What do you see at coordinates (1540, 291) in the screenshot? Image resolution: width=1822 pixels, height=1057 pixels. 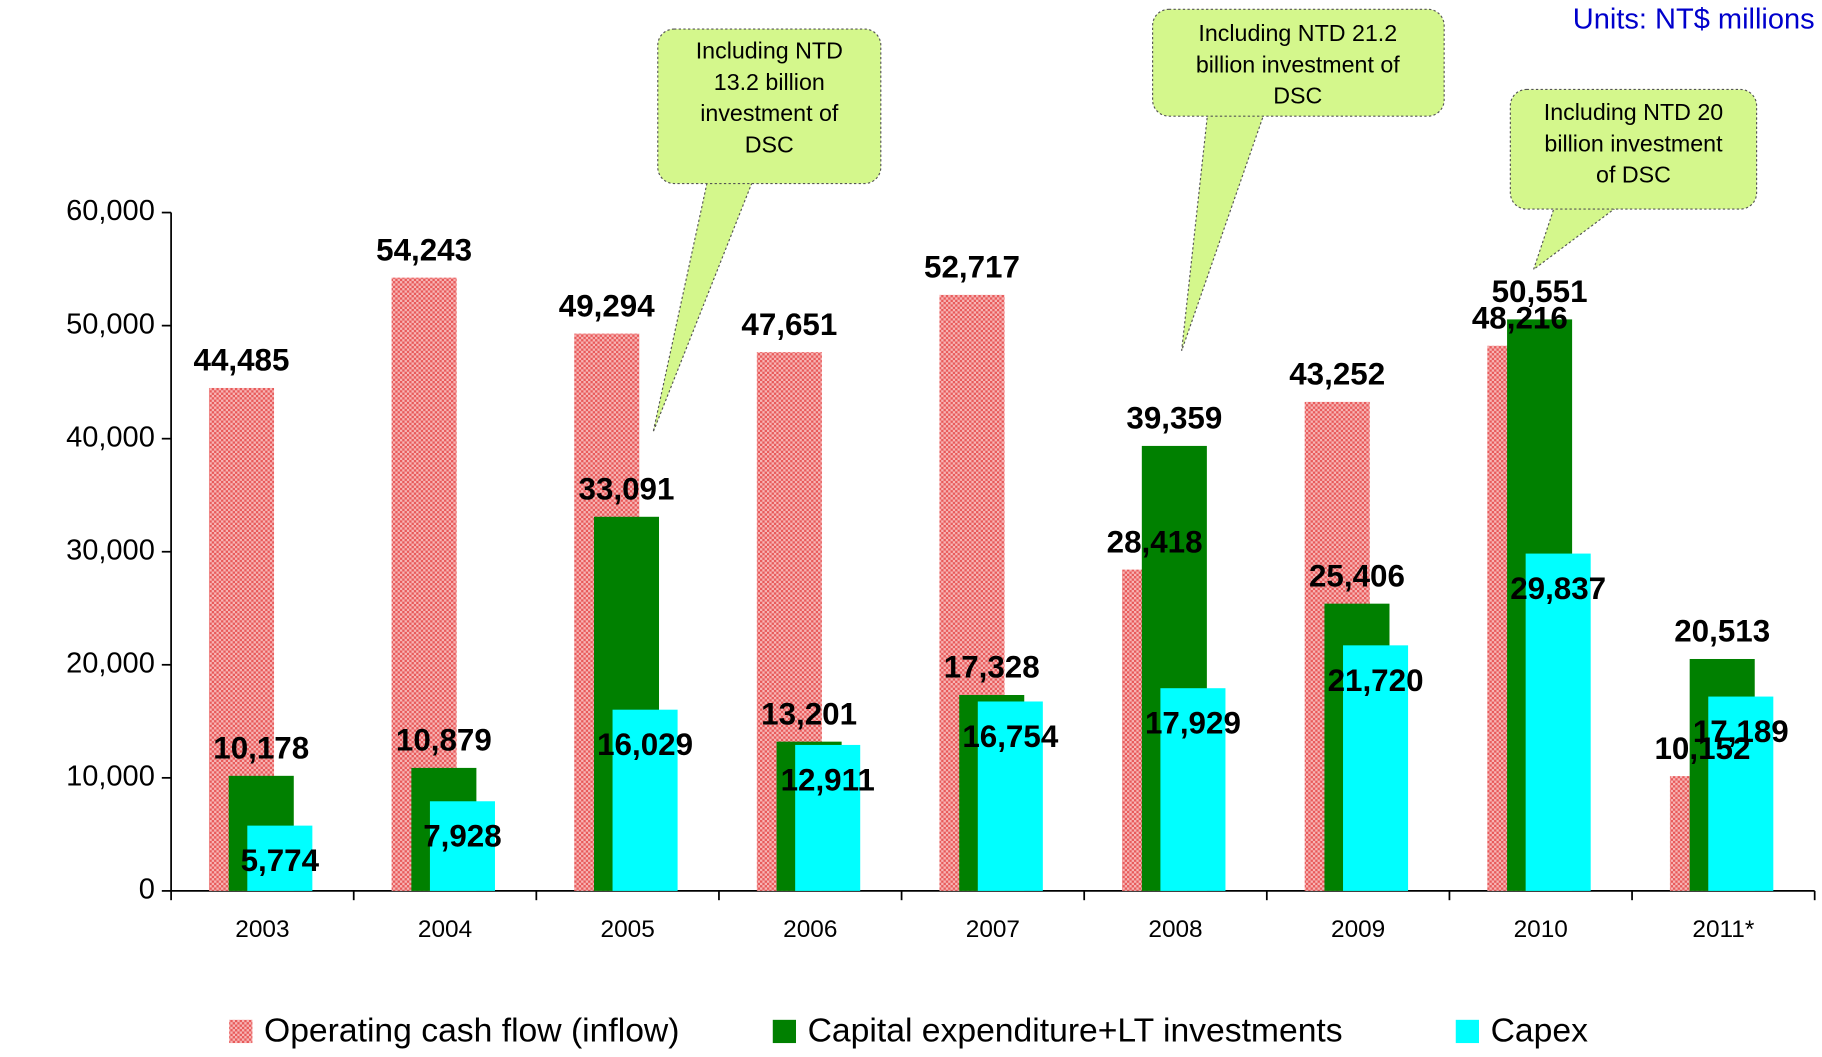 I see `value-label: 50,551` at bounding box center [1540, 291].